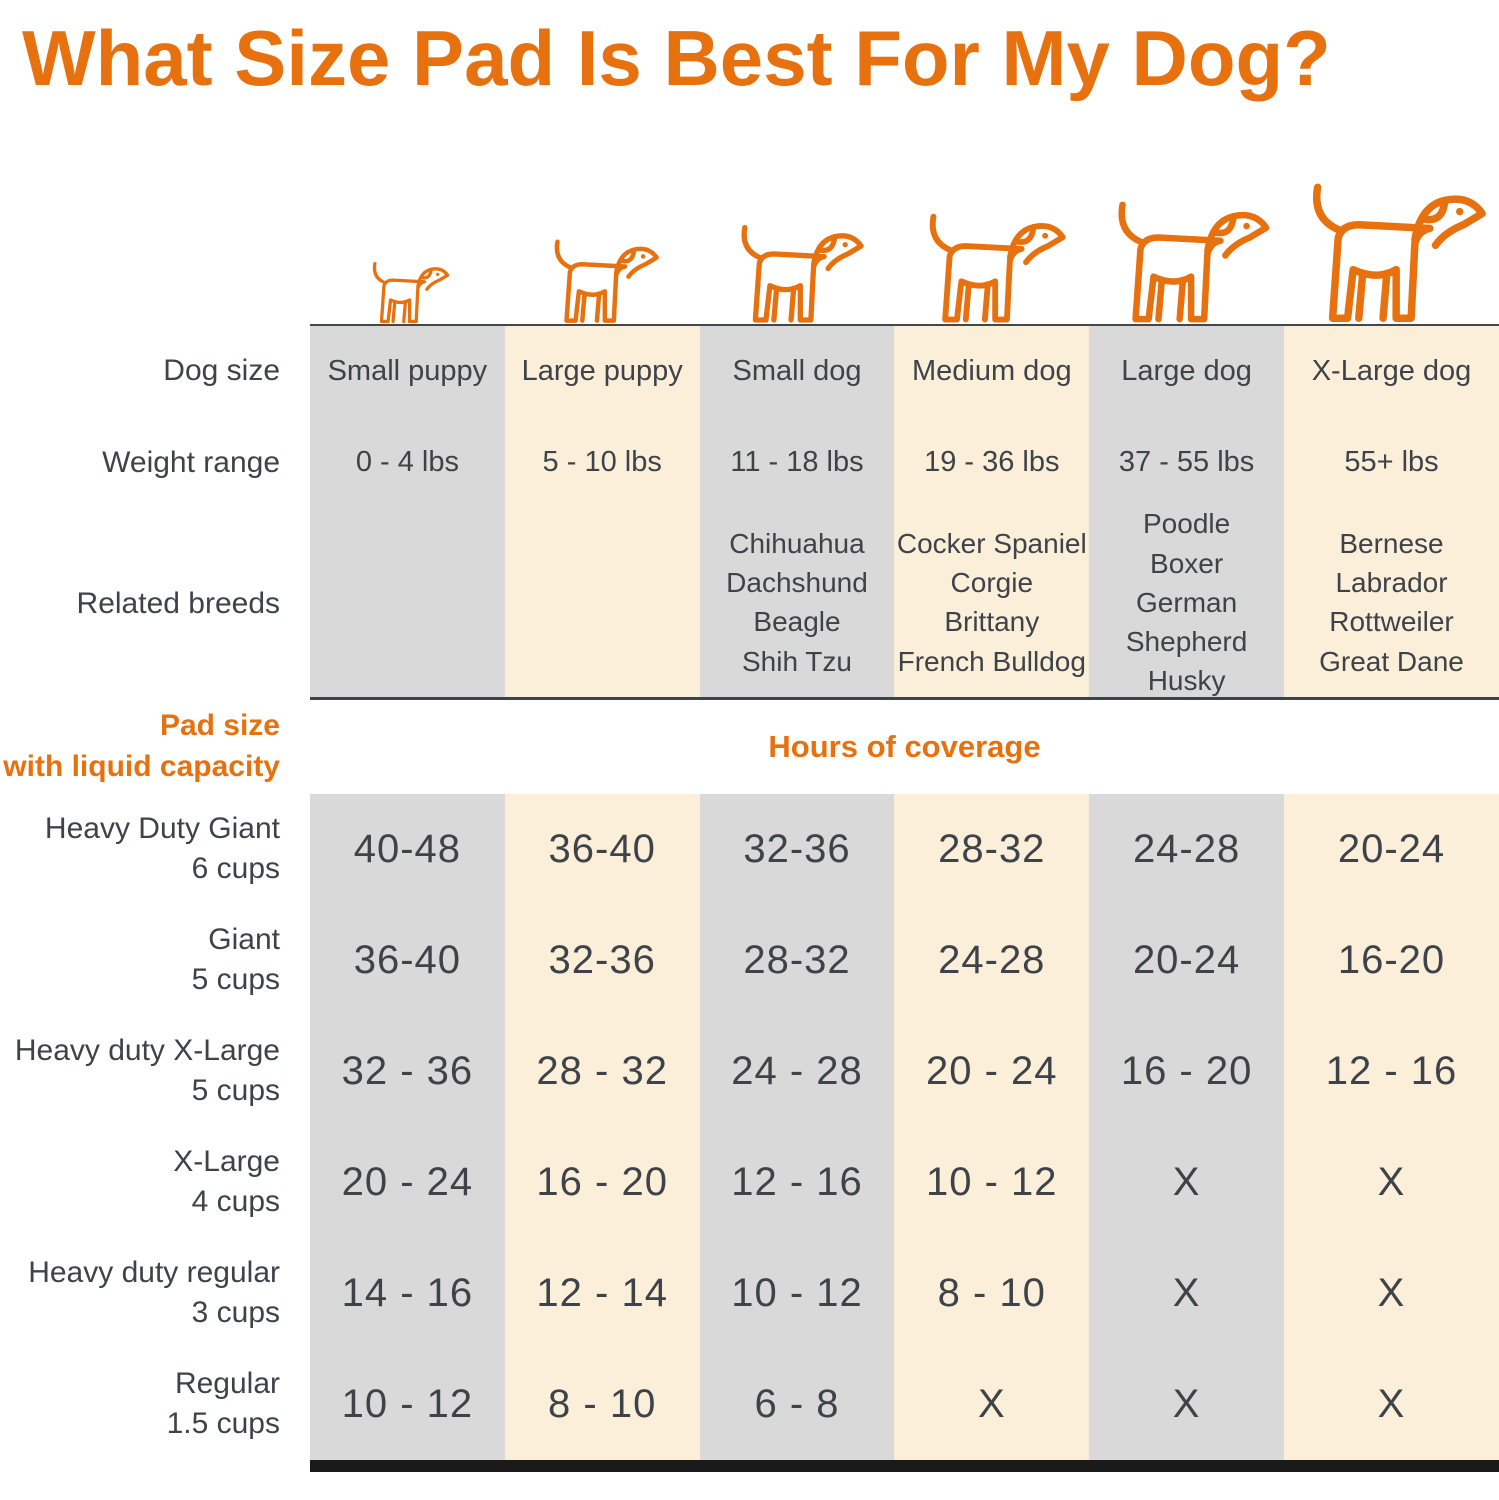  What do you see at coordinates (155, 960) in the screenshot?
I see `pad-row-label: Giant 5 cups` at bounding box center [155, 960].